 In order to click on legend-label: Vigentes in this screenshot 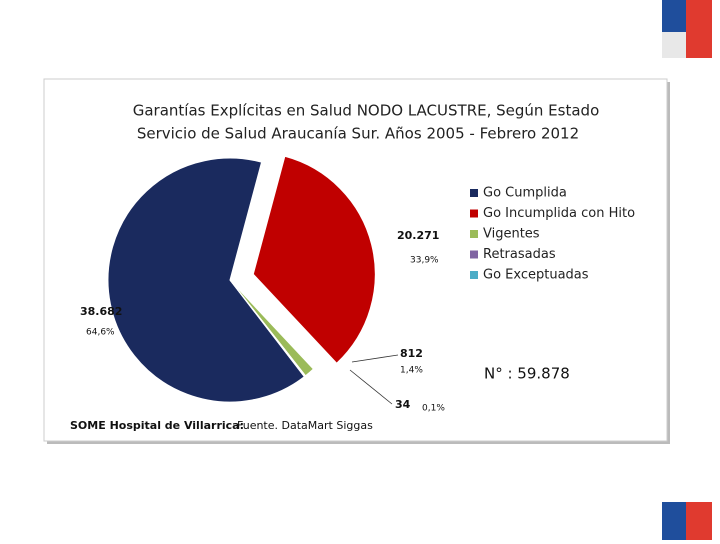, I will do `click(511, 234)`.